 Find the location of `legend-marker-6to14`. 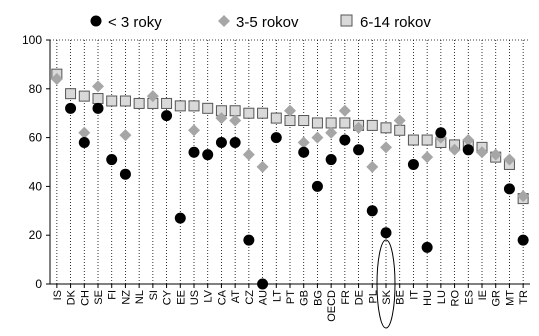

legend-marker-6to14 is located at coordinates (346, 20).